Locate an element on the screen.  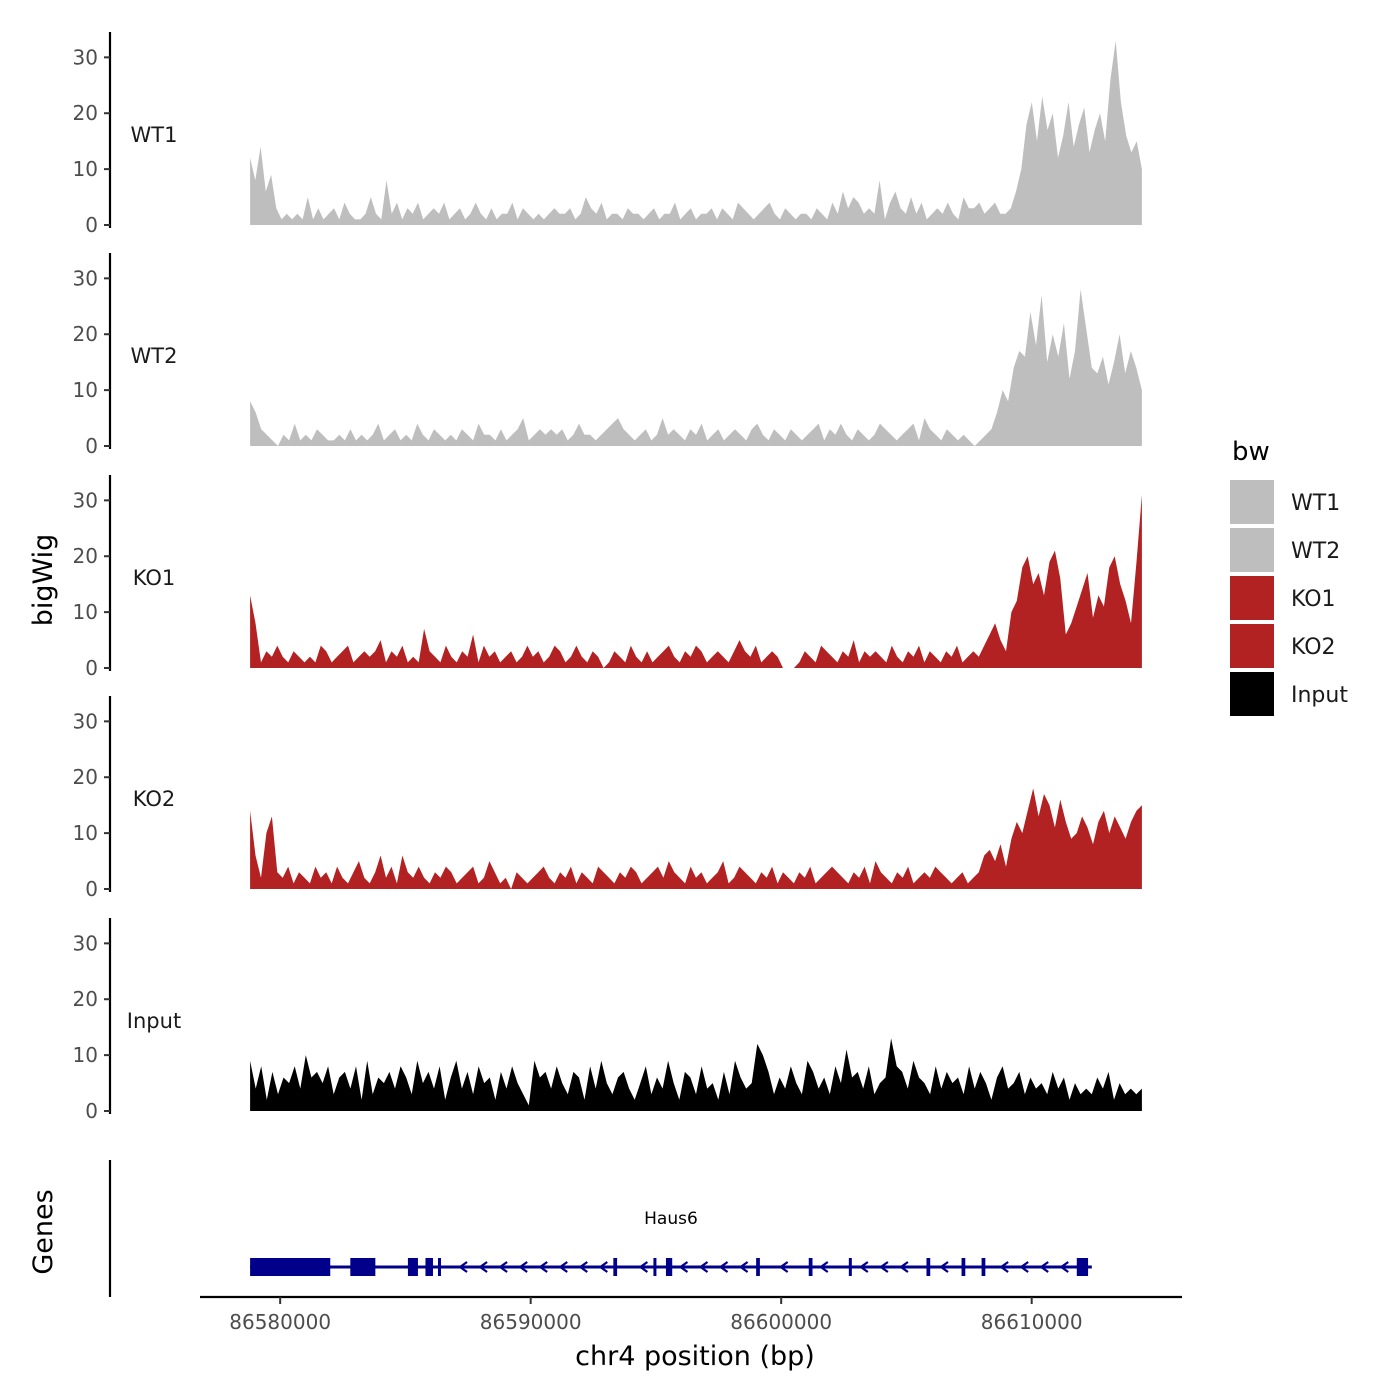
legend-key-ko1 is located at coordinates (1252, 598).